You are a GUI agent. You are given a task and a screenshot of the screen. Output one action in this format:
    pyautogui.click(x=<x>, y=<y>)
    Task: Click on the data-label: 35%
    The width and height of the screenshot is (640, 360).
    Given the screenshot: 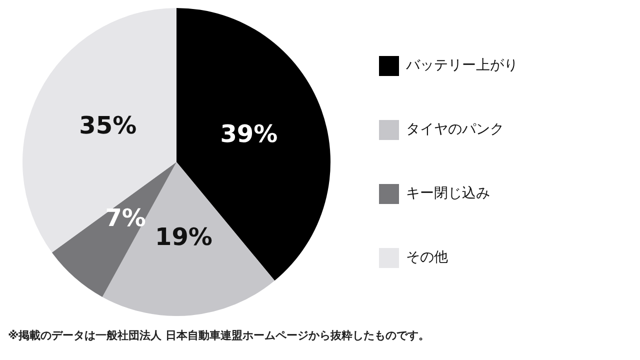 What is the action you would take?
    pyautogui.click(x=108, y=125)
    